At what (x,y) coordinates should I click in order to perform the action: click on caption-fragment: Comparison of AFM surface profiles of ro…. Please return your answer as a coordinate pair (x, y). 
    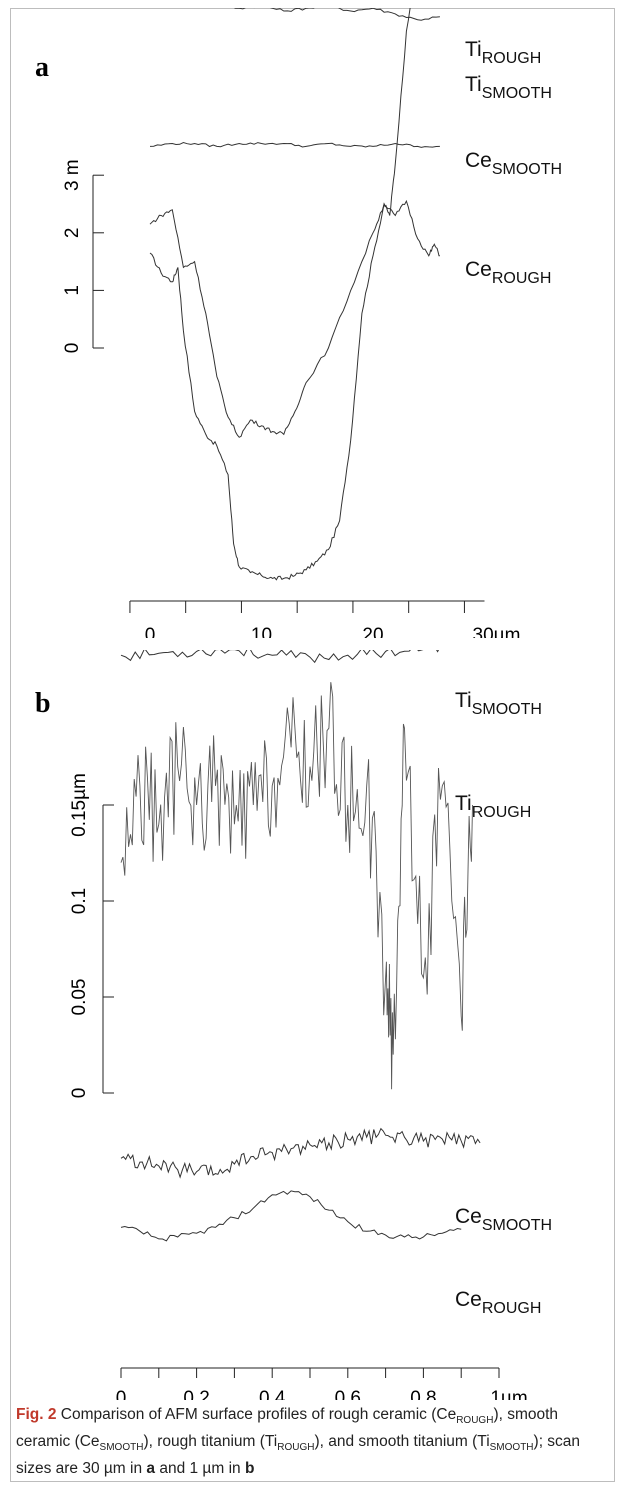
    Looking at the image, I should click on (258, 1414).